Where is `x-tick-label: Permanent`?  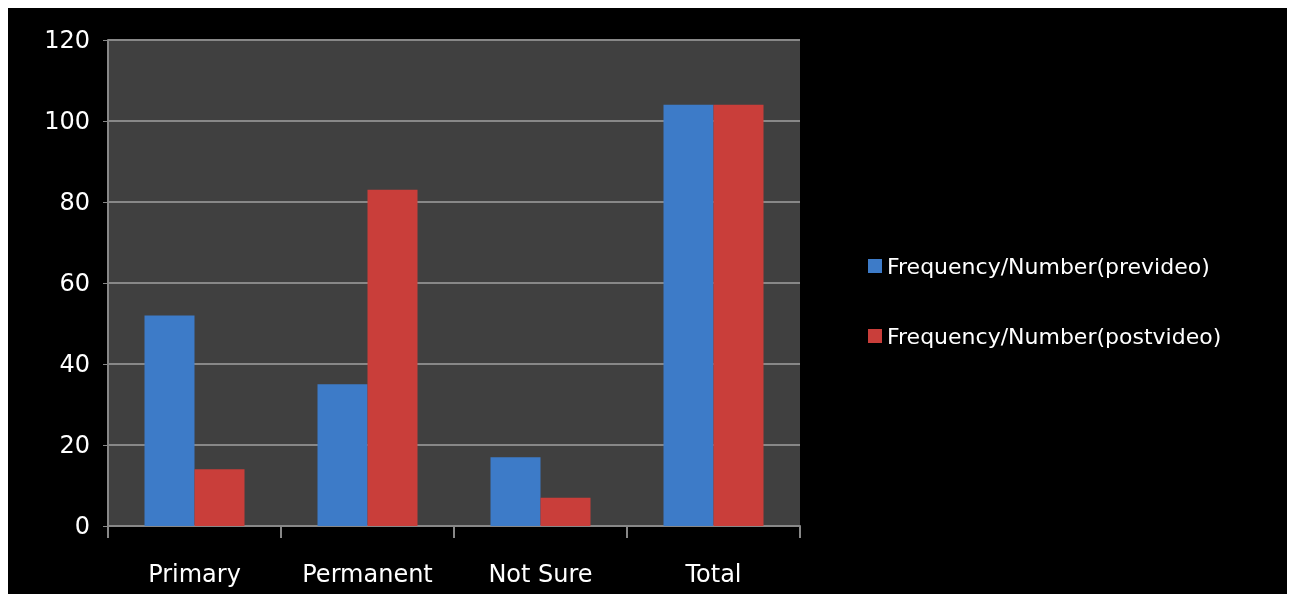 x-tick-label: Permanent is located at coordinates (367, 574).